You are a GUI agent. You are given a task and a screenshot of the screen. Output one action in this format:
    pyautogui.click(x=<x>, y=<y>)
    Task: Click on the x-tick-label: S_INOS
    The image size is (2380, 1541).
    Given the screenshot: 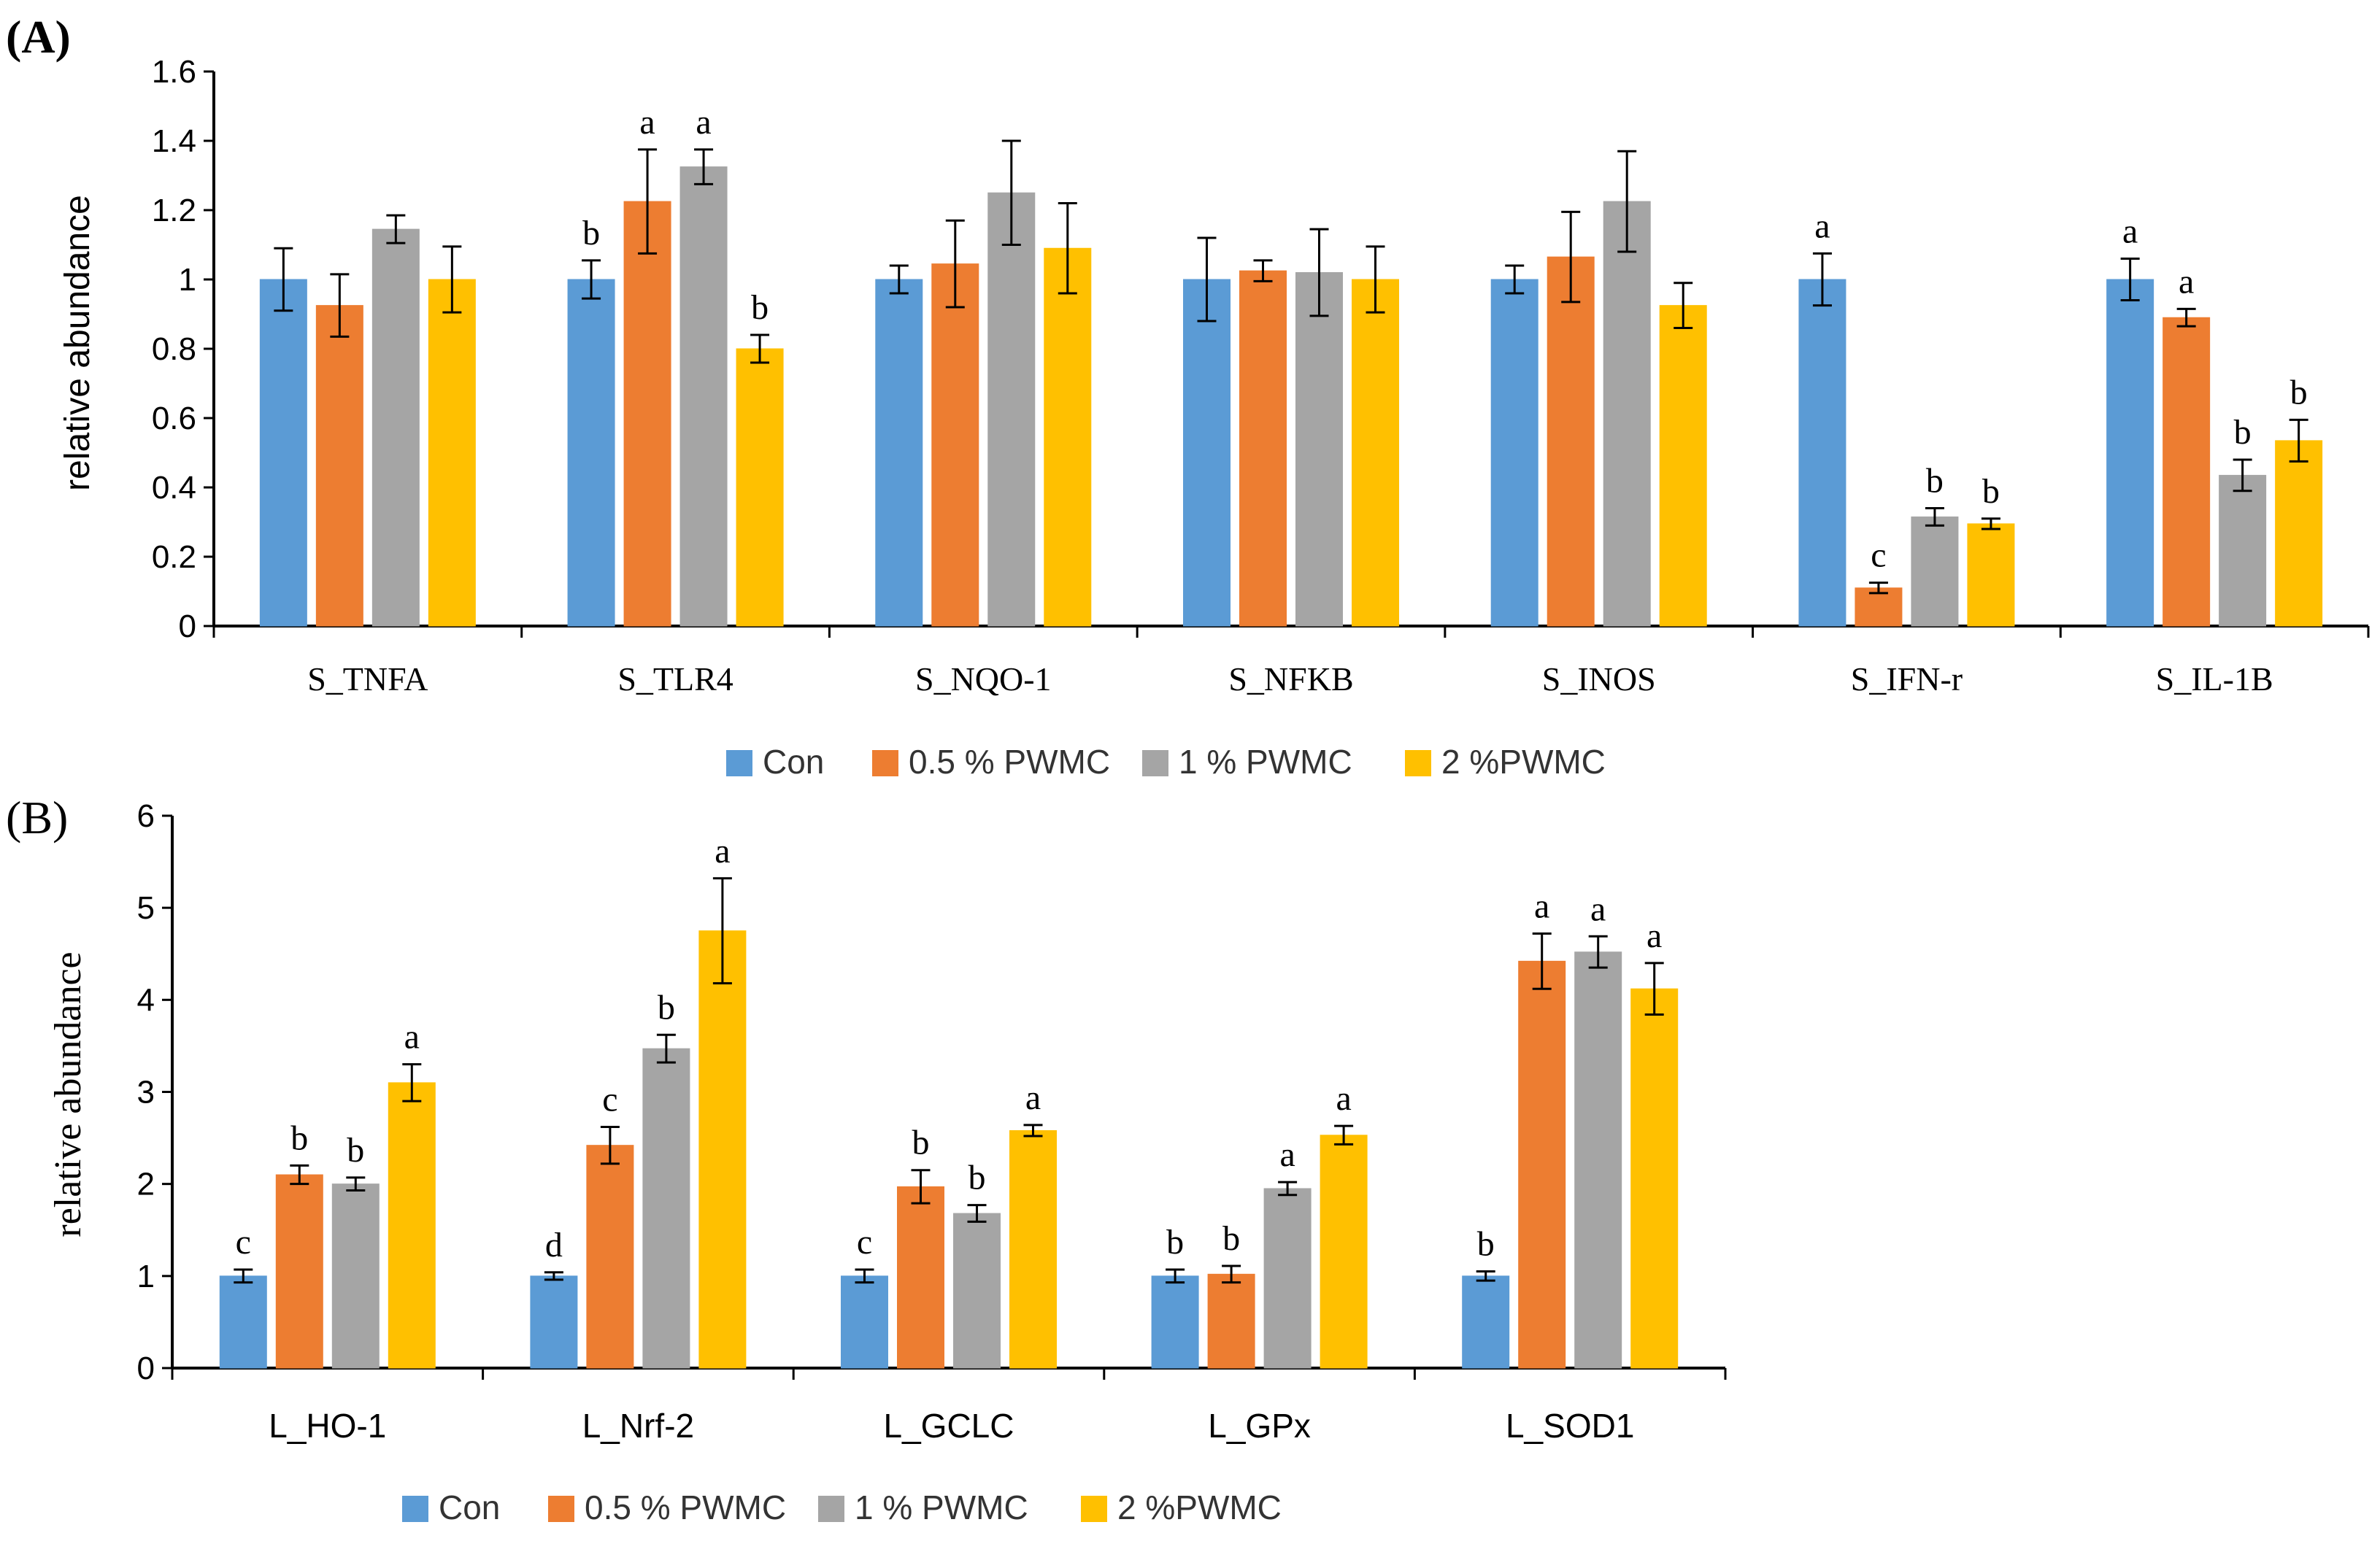 What is the action you would take?
    pyautogui.click(x=1599, y=679)
    